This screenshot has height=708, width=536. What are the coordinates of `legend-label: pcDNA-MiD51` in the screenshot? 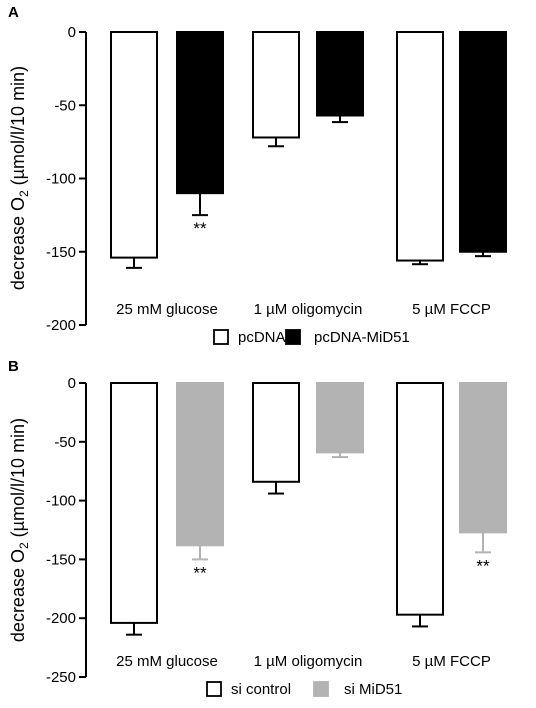 It's located at (362, 337).